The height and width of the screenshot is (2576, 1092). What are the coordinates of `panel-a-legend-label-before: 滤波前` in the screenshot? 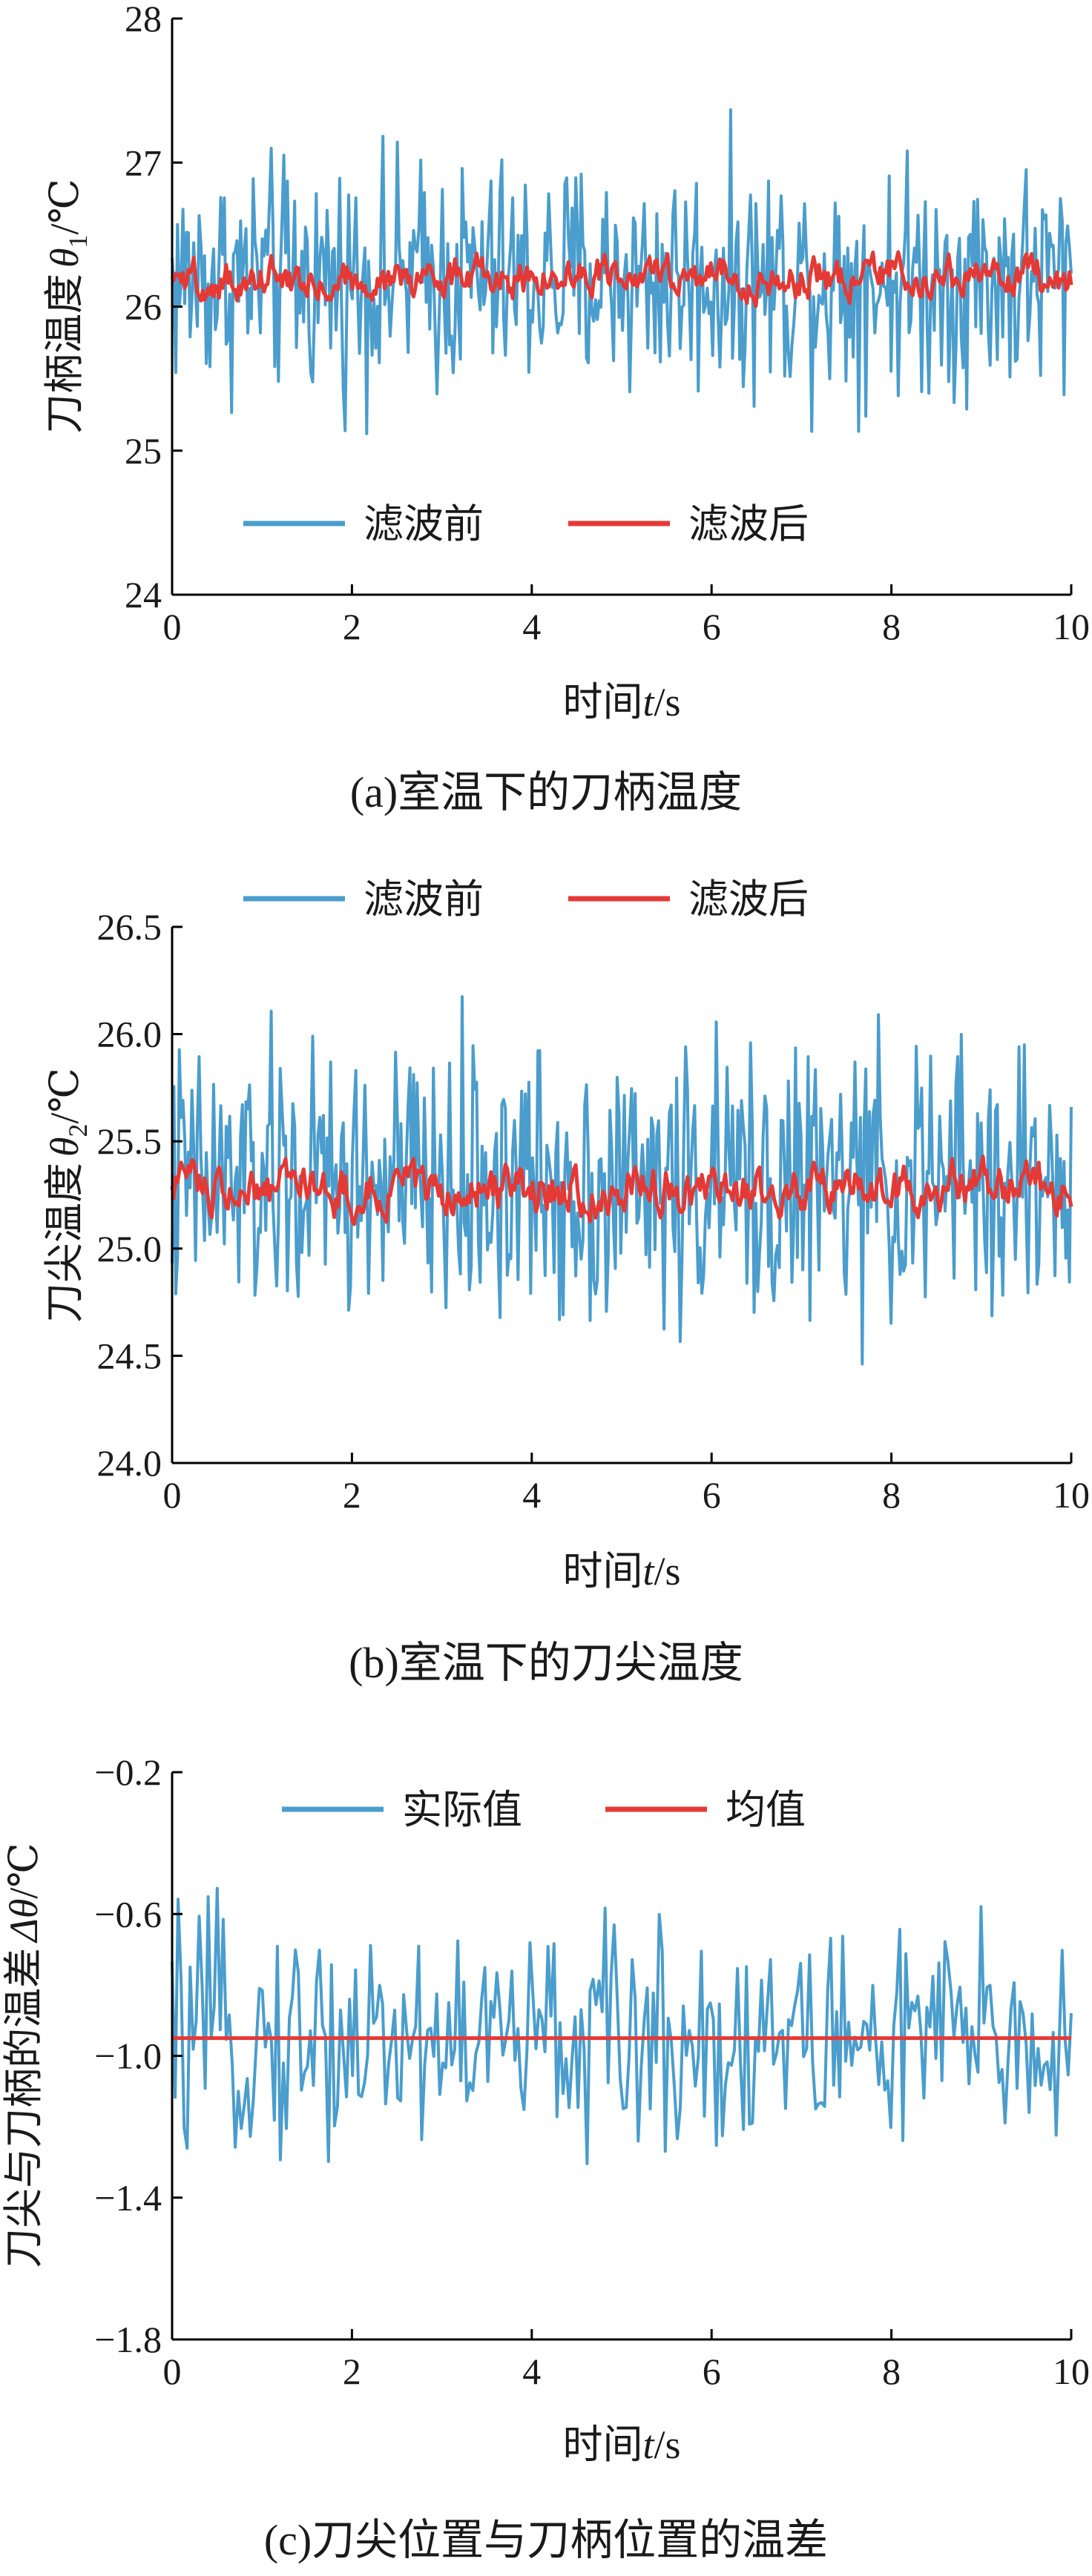 It's located at (424, 524).